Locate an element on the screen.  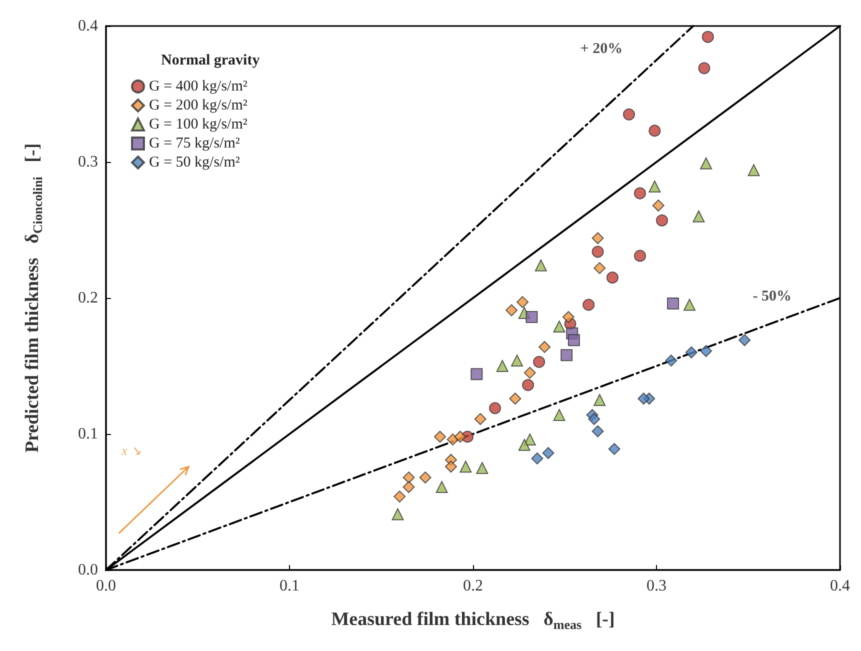
x-tick-label: 0.2 is located at coordinates (473, 586).